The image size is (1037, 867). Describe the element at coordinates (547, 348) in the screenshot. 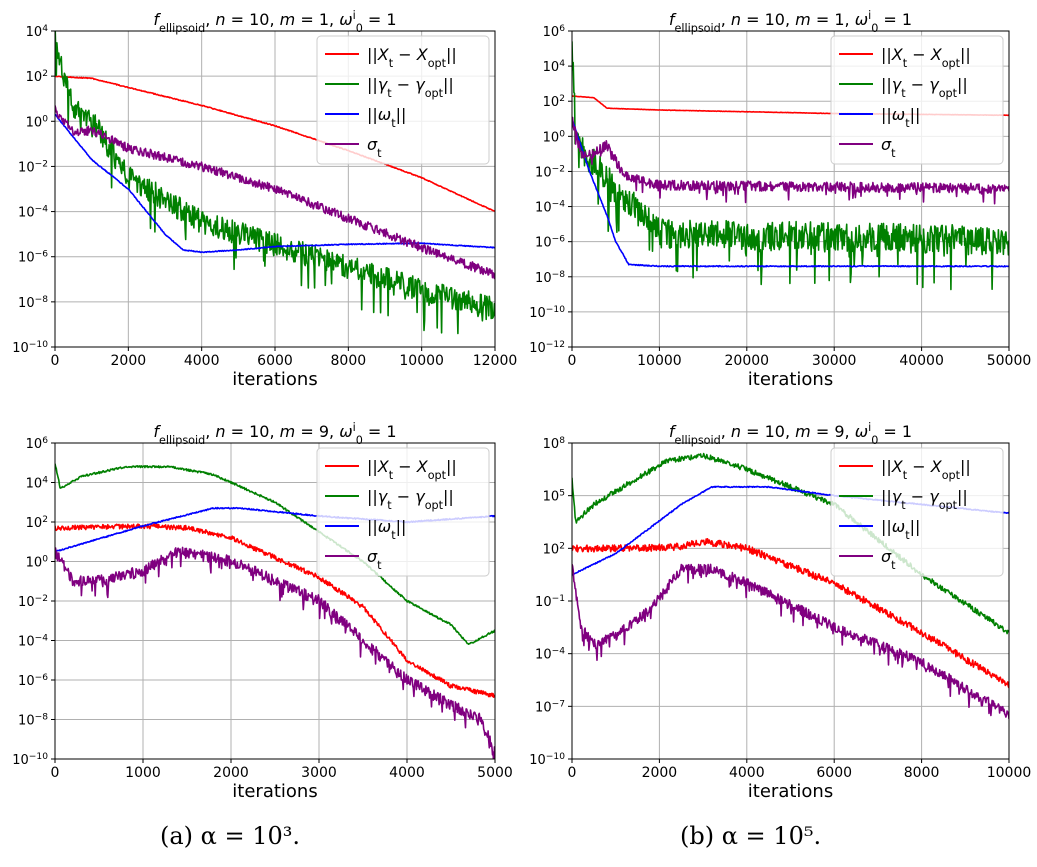

I see `y-tick-label: 10⁻¹²` at that location.